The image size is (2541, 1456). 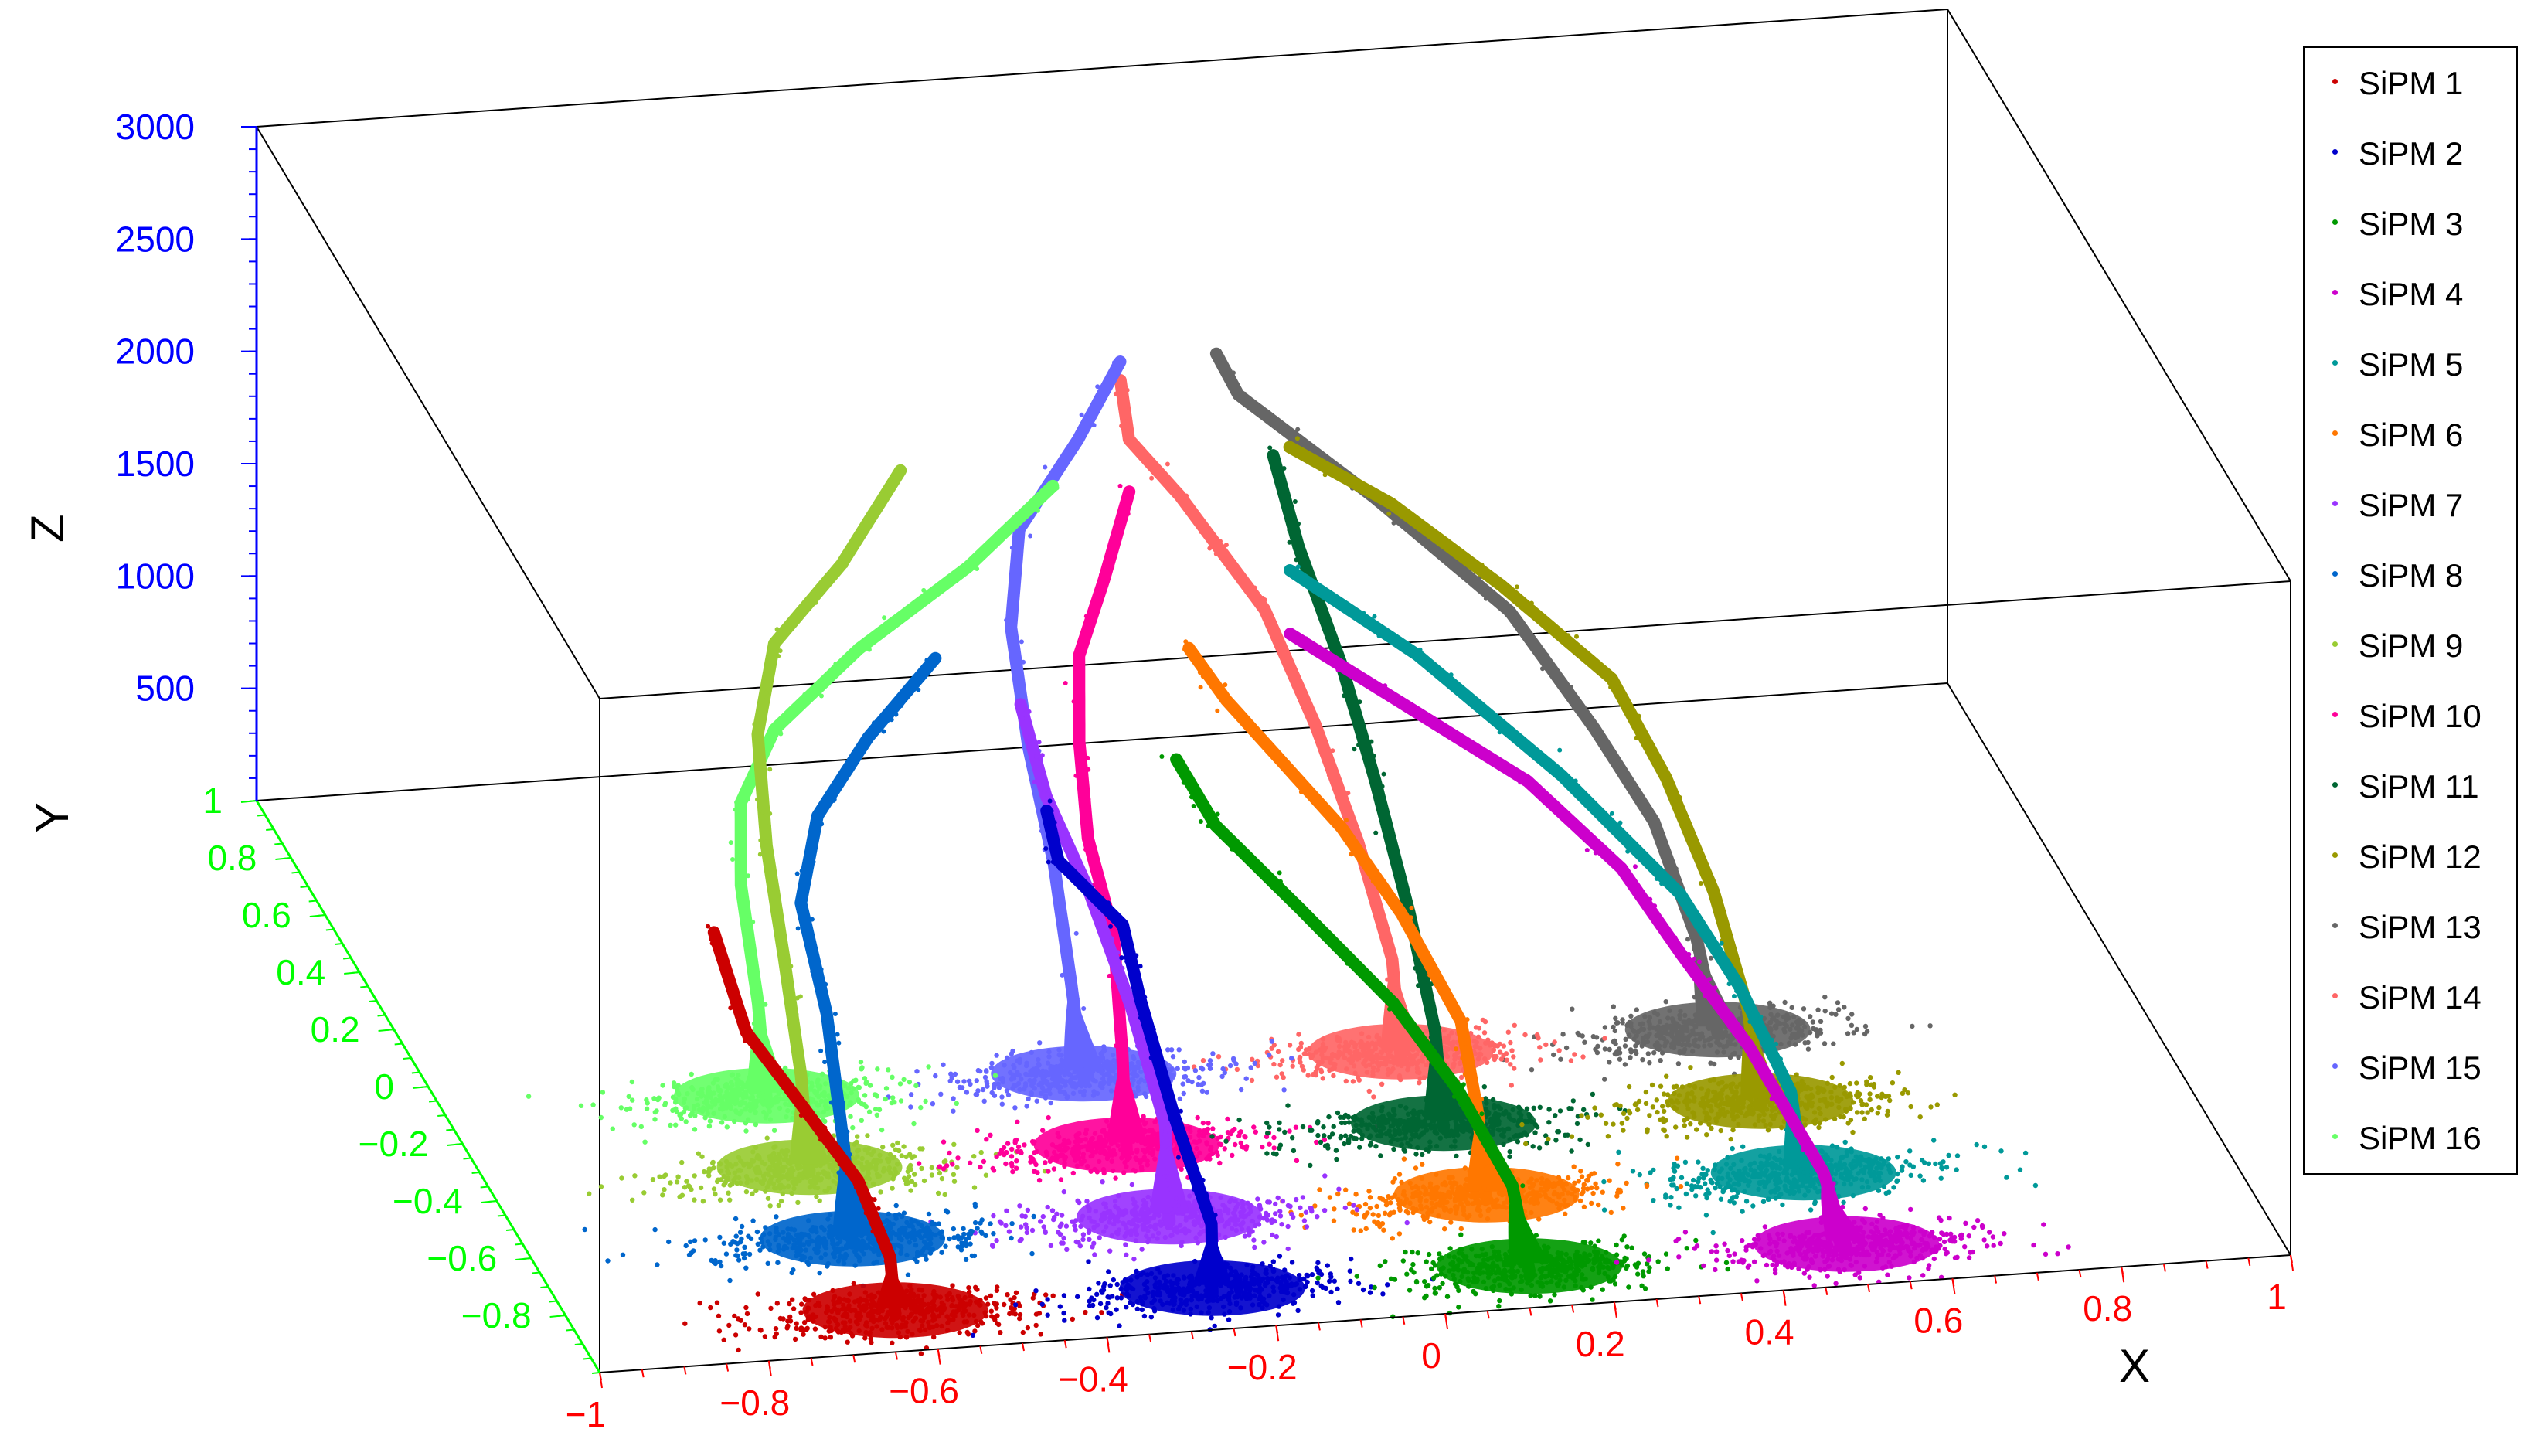 What do you see at coordinates (1260, 719) in the screenshot?
I see `series-trace` at bounding box center [1260, 719].